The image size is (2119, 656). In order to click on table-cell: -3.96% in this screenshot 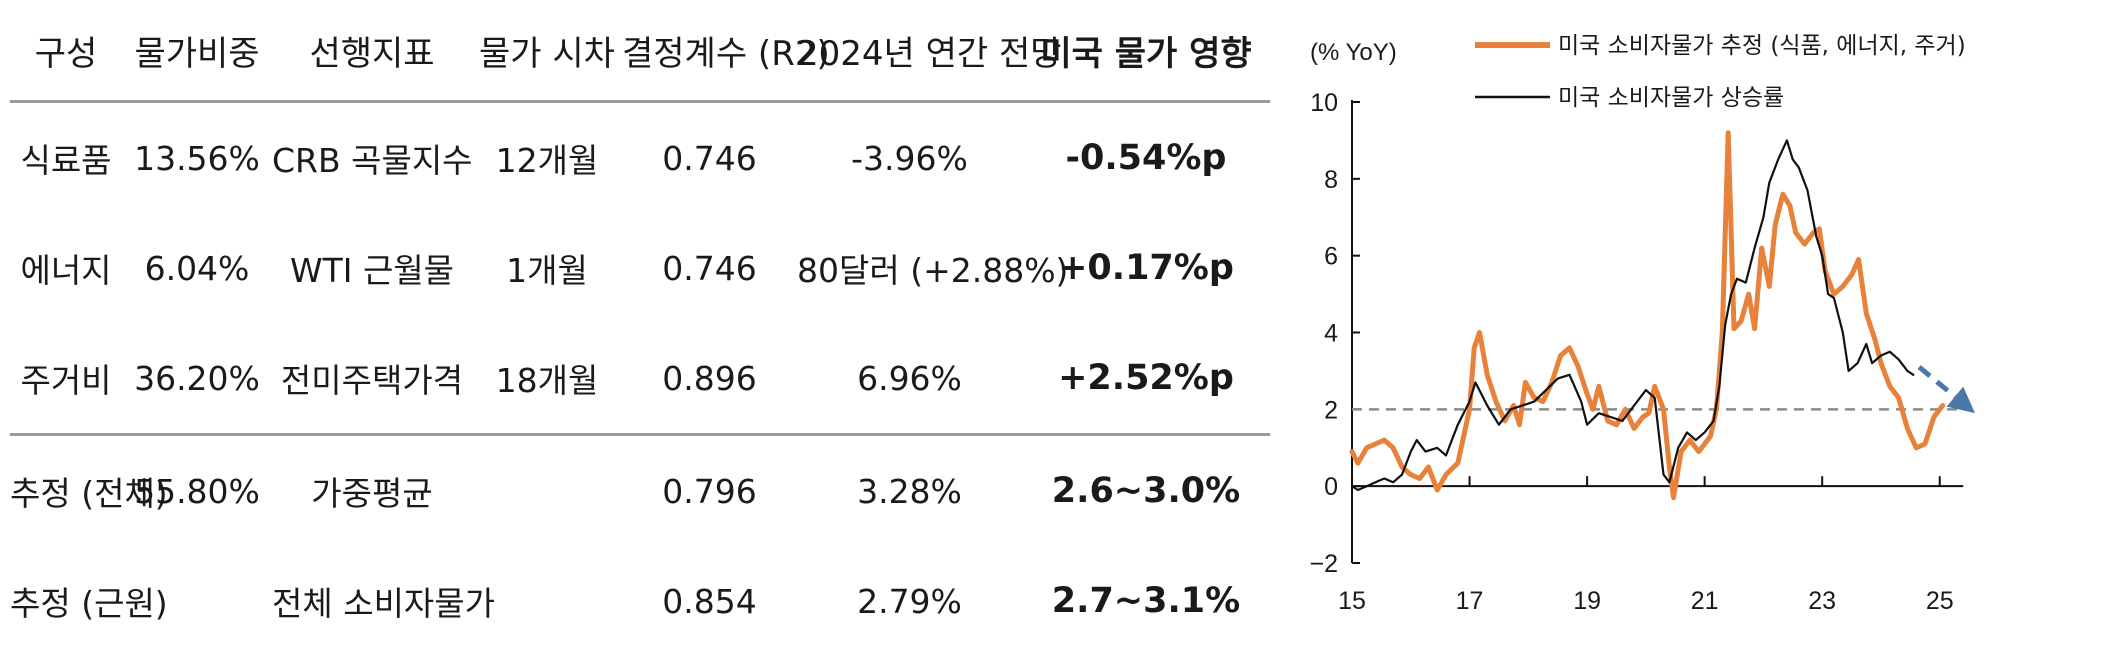, I will do `click(909, 158)`.